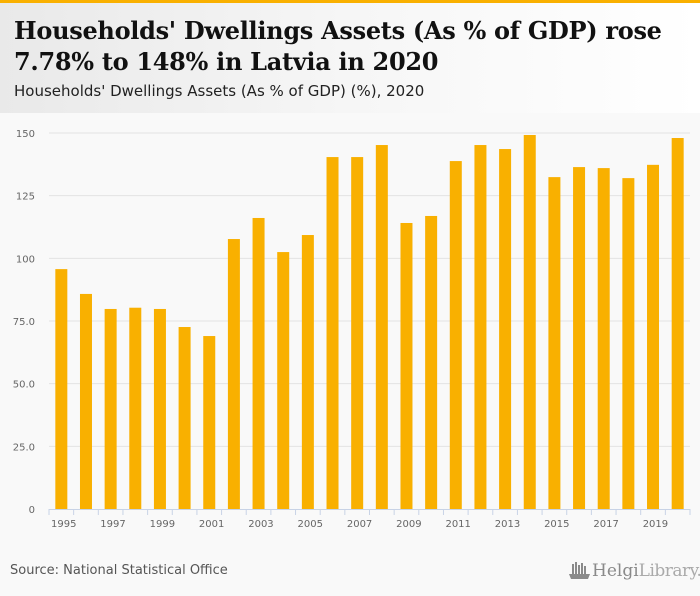  What do you see at coordinates (480, 327) in the screenshot?
I see `bar-2012` at bounding box center [480, 327].